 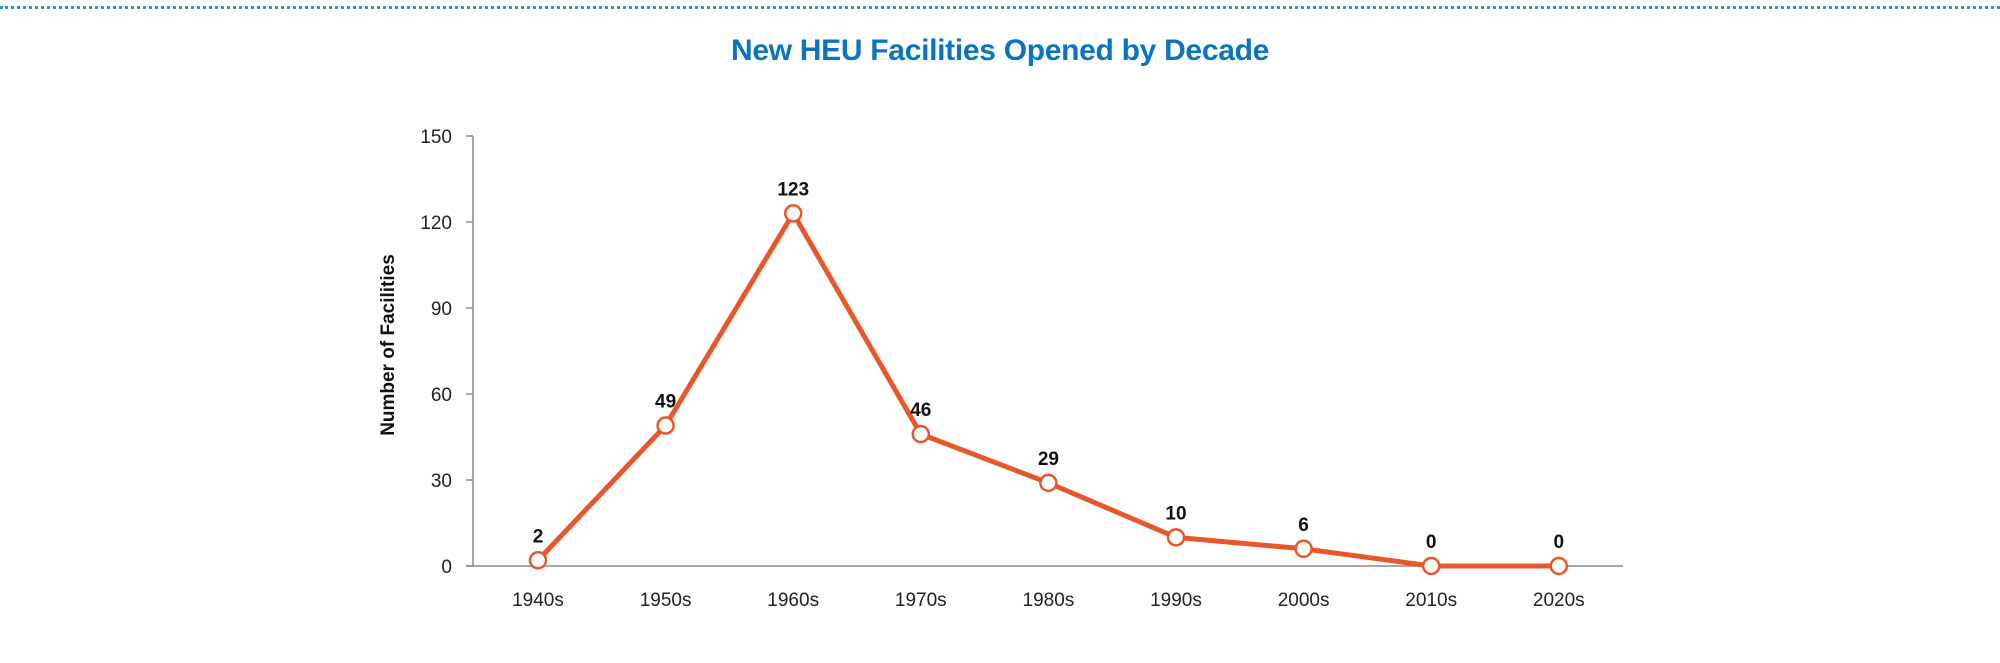 What do you see at coordinates (1431, 600) in the screenshot?
I see `x-tick-label: 2010s` at bounding box center [1431, 600].